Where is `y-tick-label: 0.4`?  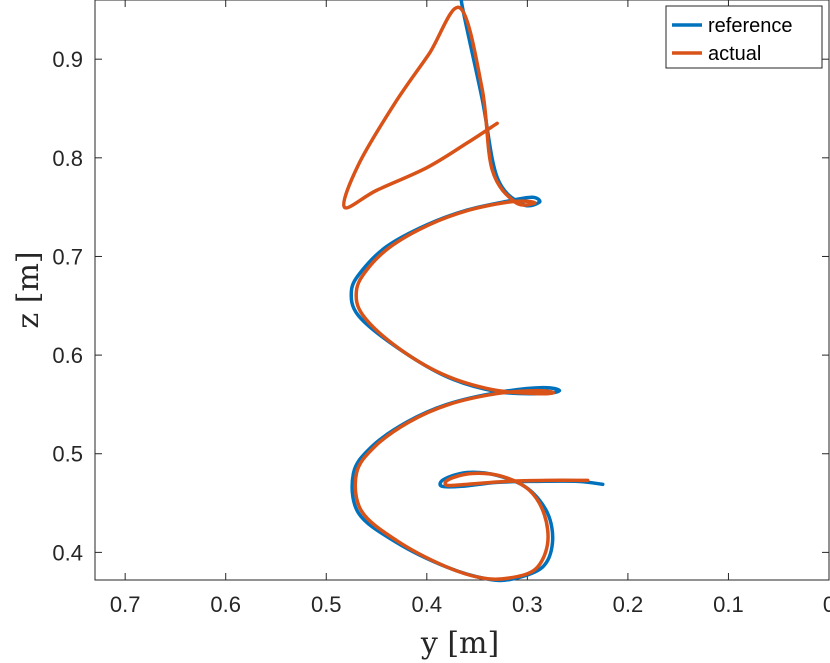
y-tick-label: 0.4 is located at coordinates (67, 552).